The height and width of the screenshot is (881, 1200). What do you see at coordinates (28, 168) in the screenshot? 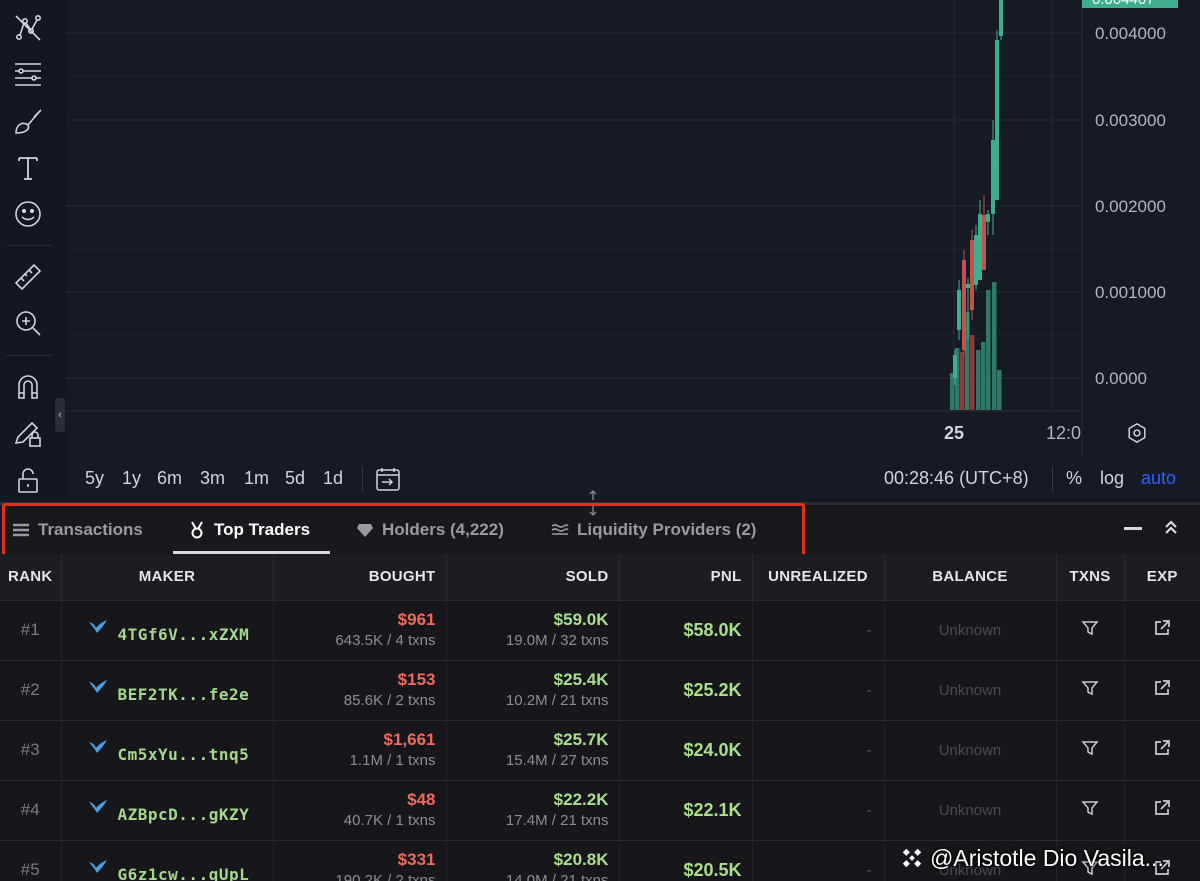
I see `text-icon` at bounding box center [28, 168].